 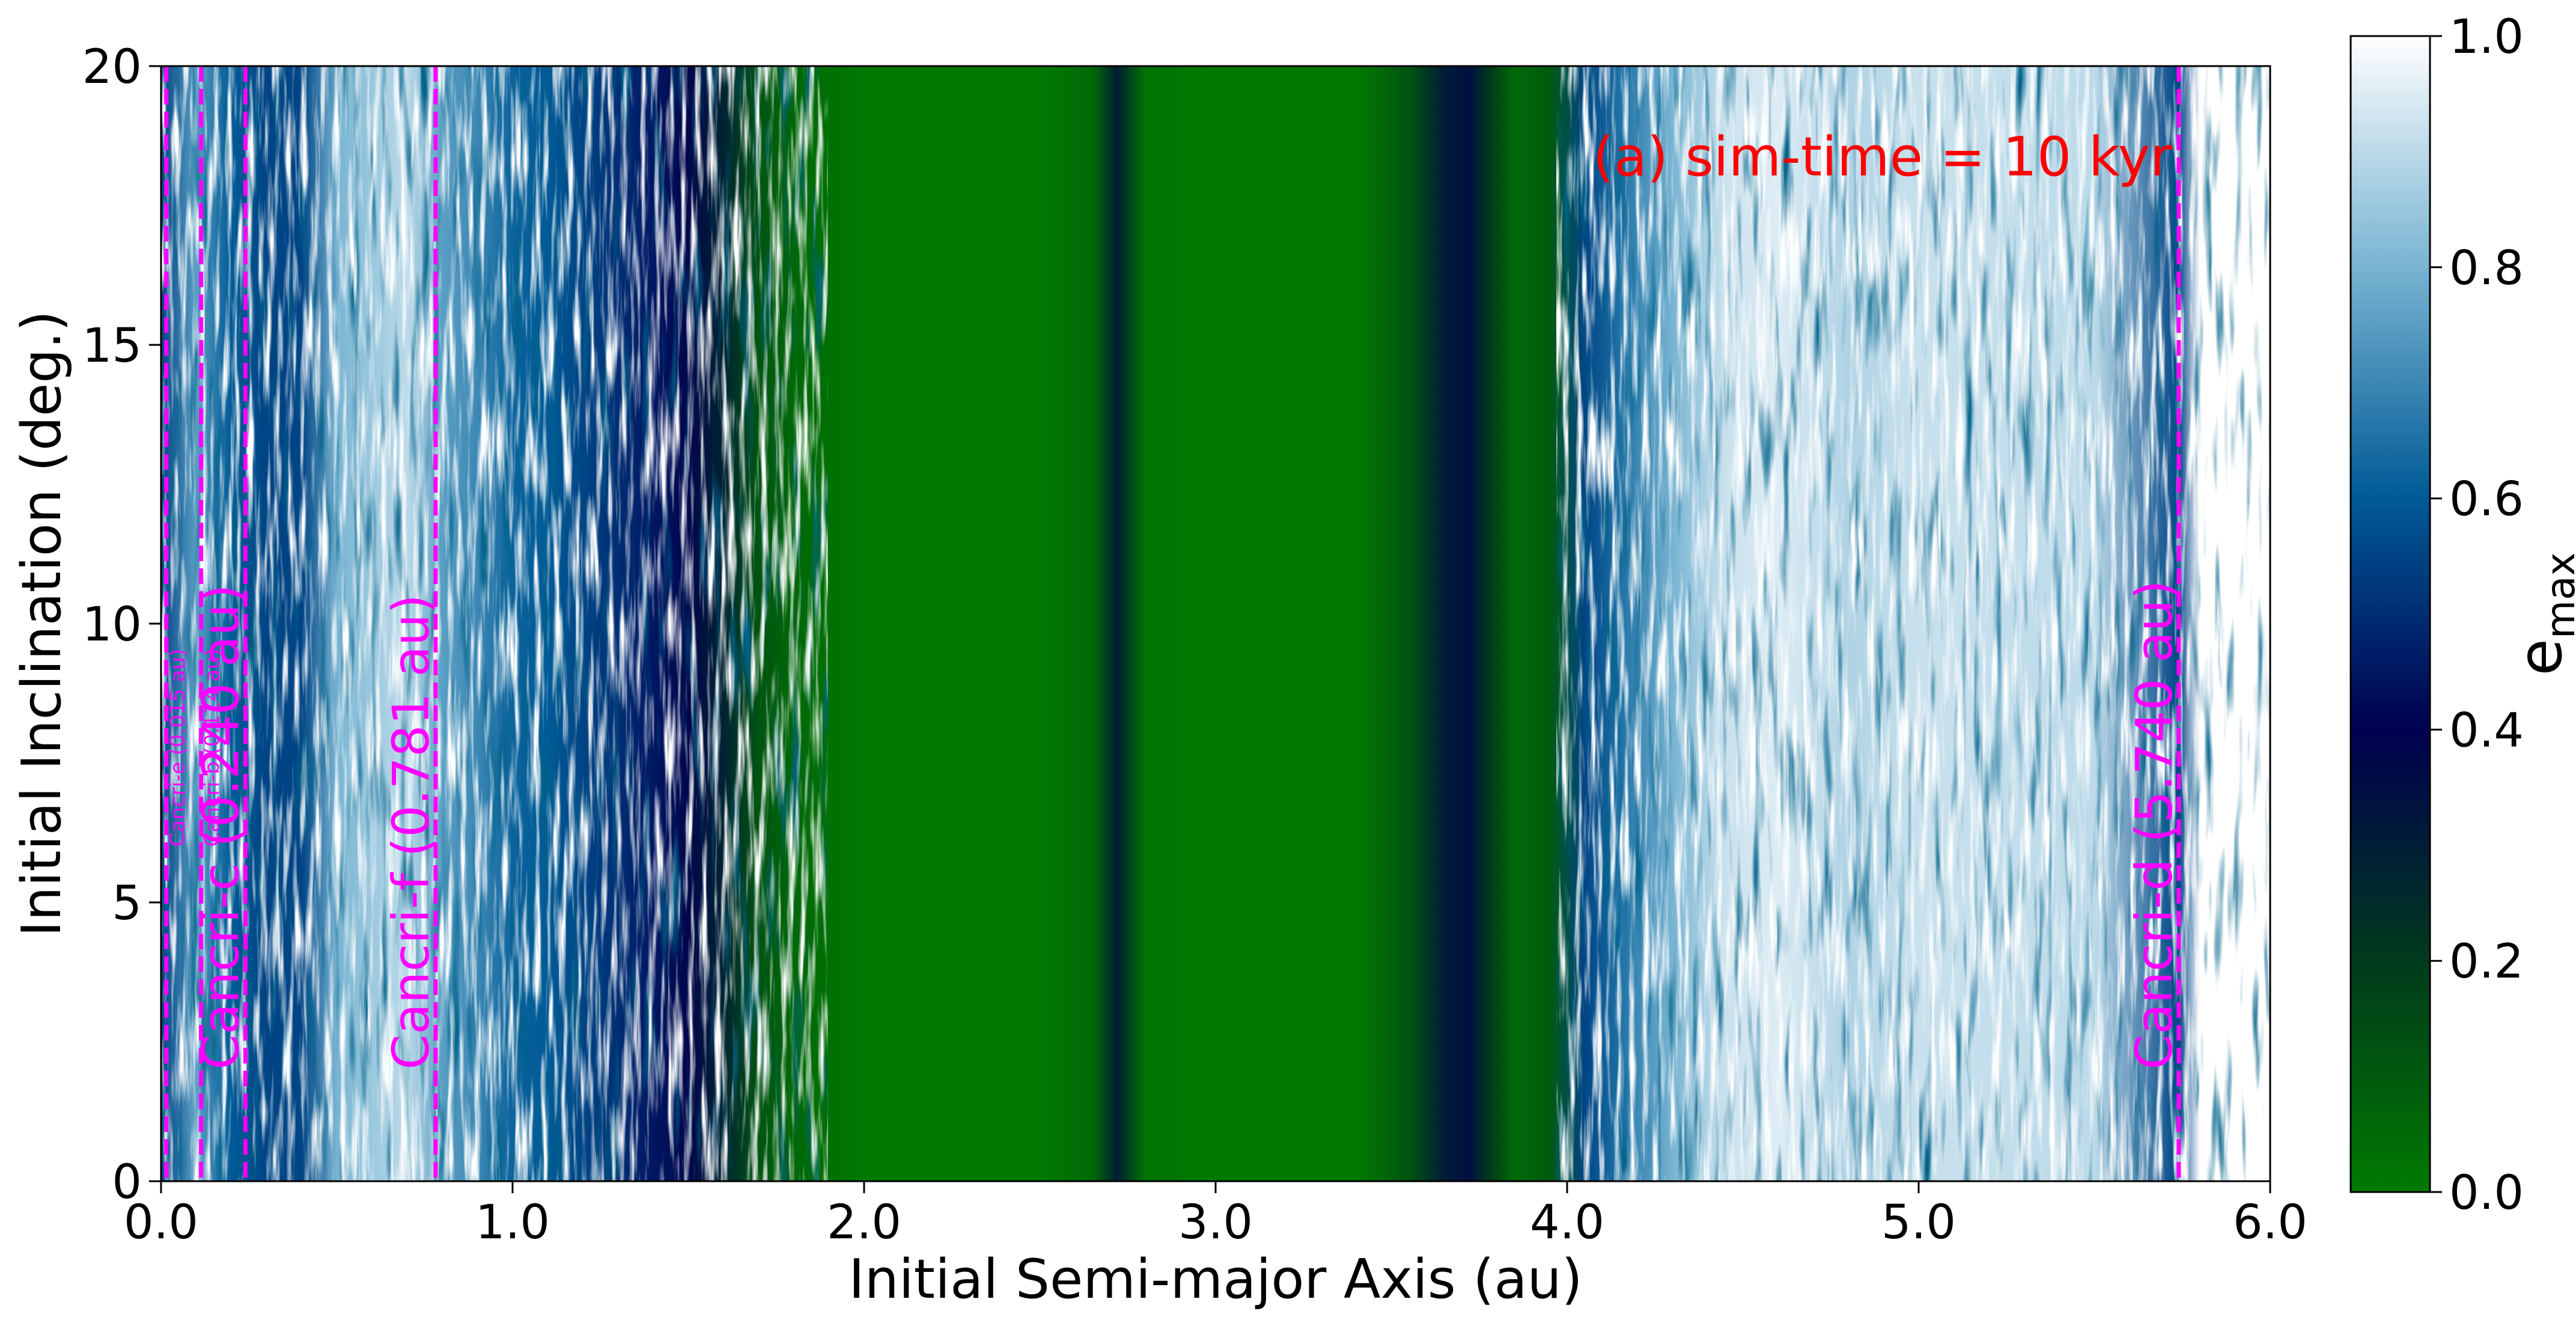 What do you see at coordinates (112, 346) in the screenshot?
I see `y-tick-label: 15` at bounding box center [112, 346].